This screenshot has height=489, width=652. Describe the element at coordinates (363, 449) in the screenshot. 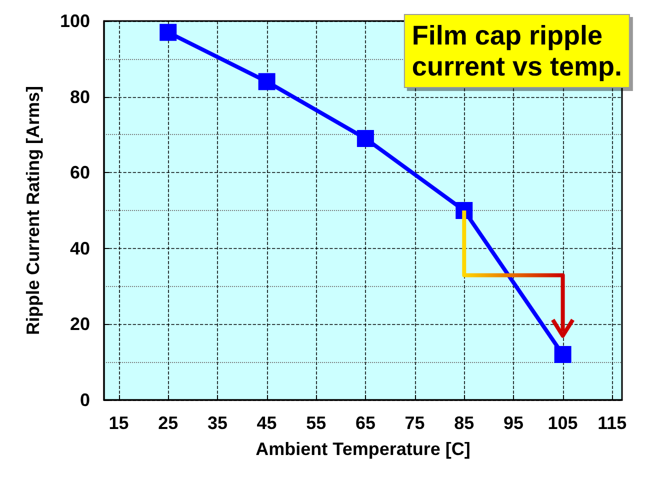

I see `x-axis-title: Ambient Temperature [C]` at that location.